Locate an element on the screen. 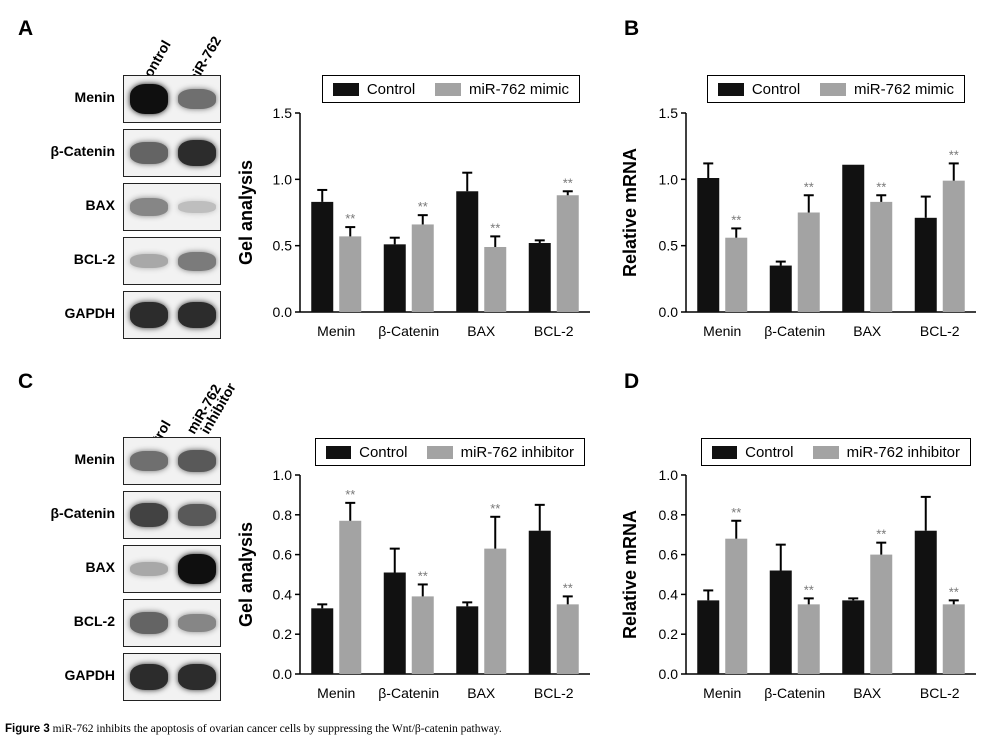 The image size is (992, 743). y-tick-label: 0.6 is located at coordinates (283, 555).